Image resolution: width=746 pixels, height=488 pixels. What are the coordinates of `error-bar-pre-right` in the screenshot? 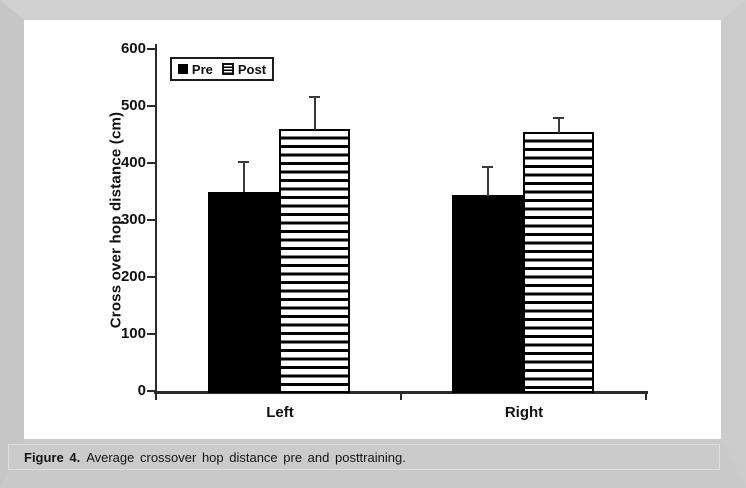 It's located at (487, 181).